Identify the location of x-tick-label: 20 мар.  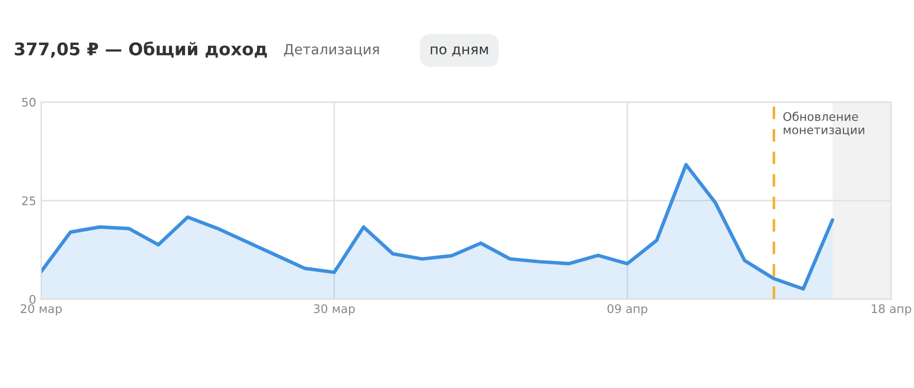
(41, 310).